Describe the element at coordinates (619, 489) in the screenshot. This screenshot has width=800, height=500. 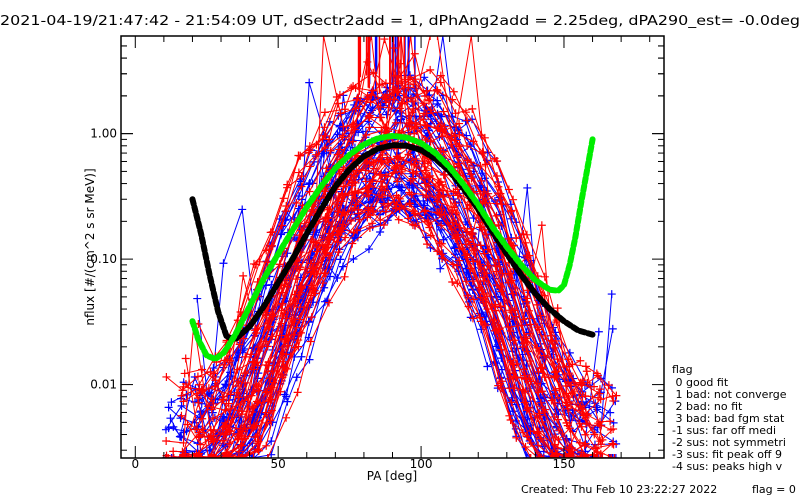
I see `created-footer: Created: Thu Feb 10 23:22:27 2022` at that location.